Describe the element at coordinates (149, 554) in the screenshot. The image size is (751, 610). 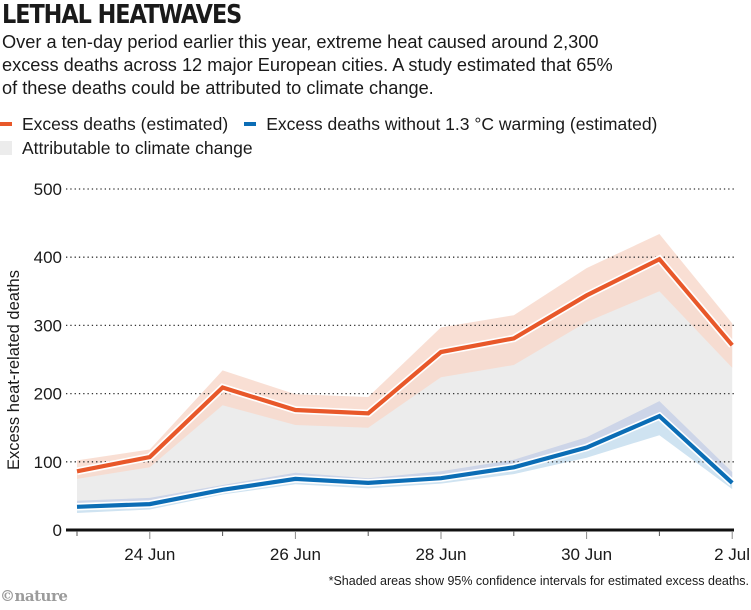
I see `x-tick-label: 24 Jun` at that location.